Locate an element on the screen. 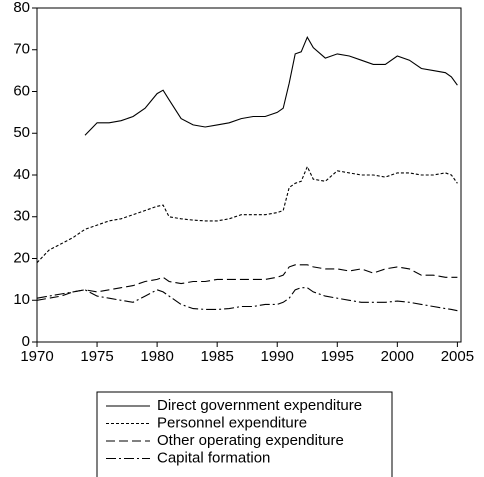 The width and height of the screenshot is (484, 477). legend-label: Capital formation is located at coordinates (213, 457).